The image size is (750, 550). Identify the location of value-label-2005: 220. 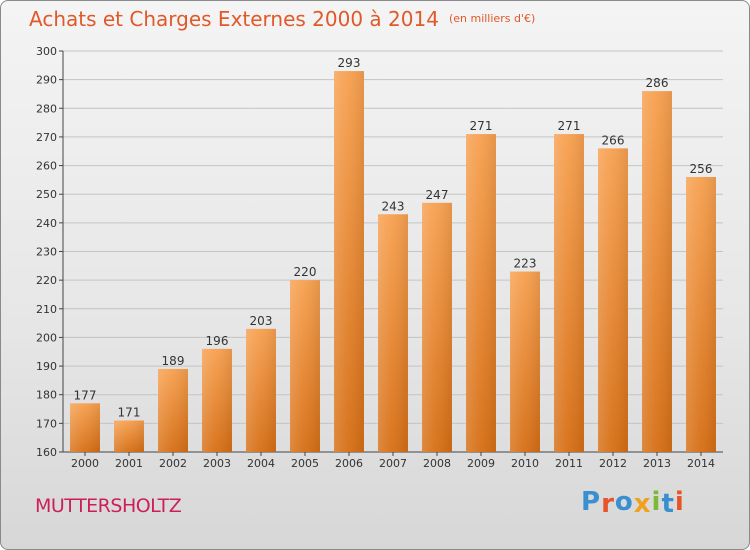
(305, 272).